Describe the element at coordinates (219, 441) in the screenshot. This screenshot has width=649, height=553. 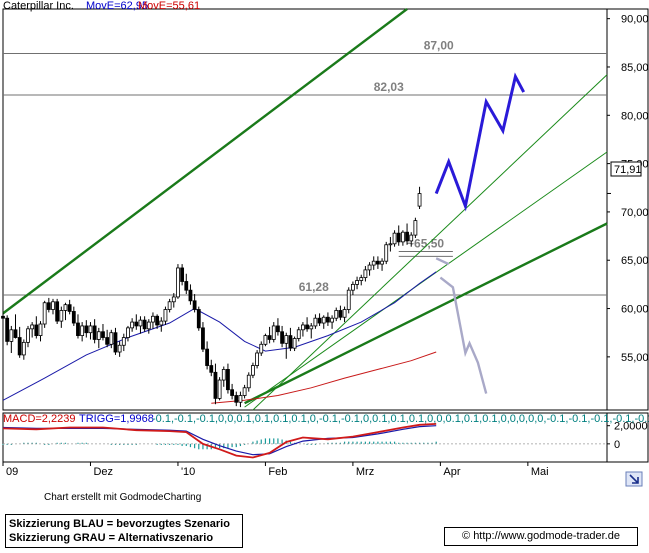
I see `macd-line` at that location.